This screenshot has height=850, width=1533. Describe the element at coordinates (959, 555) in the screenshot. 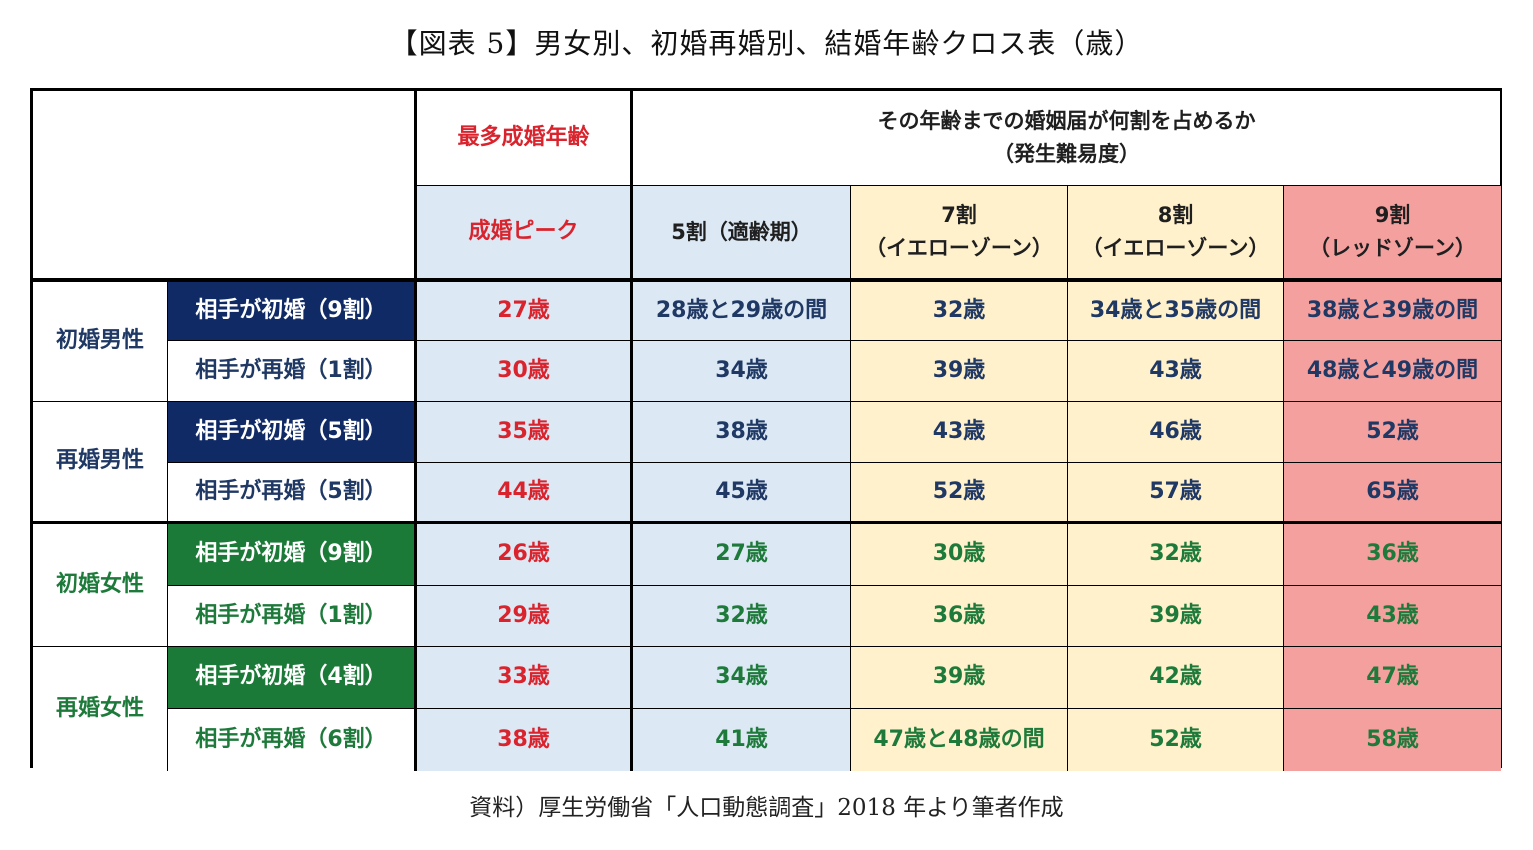

I see `table-cell: 30歳` at that location.